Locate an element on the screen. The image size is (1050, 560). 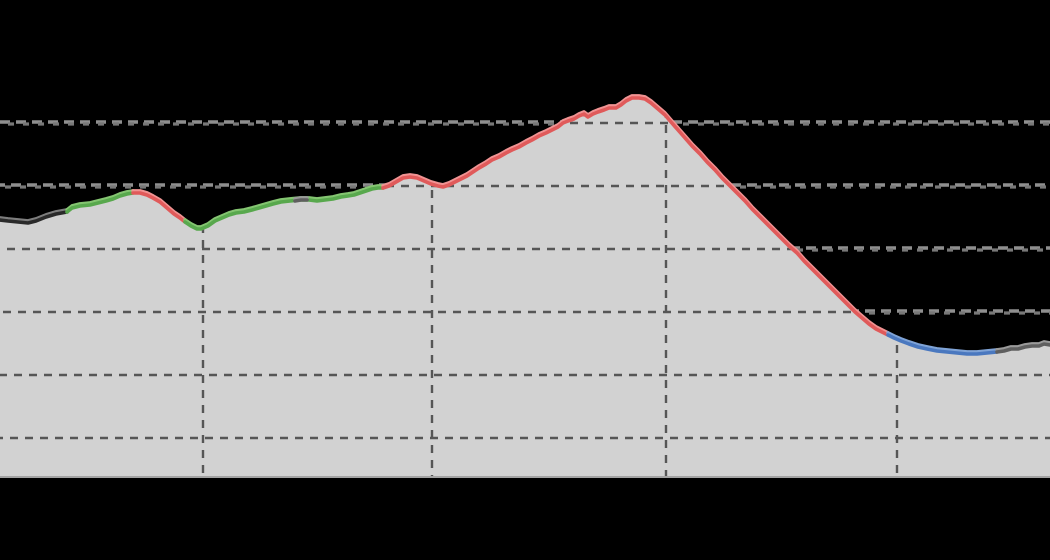
flat-start-dark-highlight is located at coordinates (34, 215).